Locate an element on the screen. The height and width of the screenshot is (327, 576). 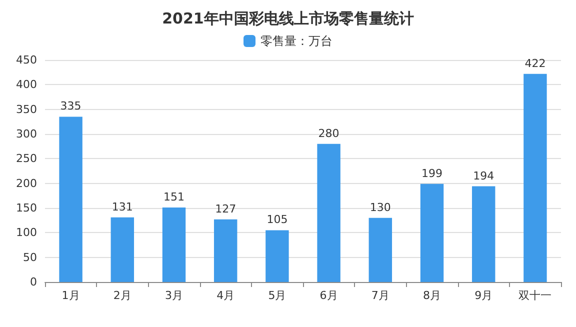
y-tick-label: 350 is located at coordinates (26, 109).